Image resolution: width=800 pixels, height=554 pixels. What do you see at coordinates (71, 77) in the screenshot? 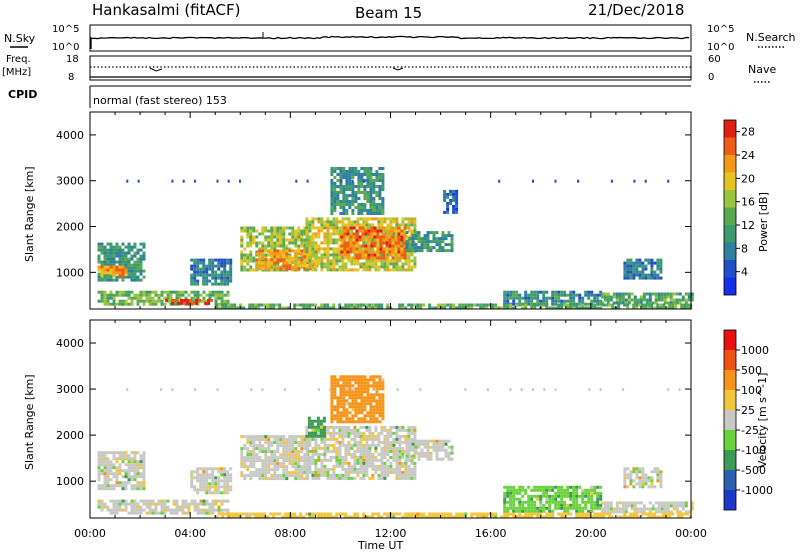
I see `freq-tick-bottom: 8` at bounding box center [71, 77].